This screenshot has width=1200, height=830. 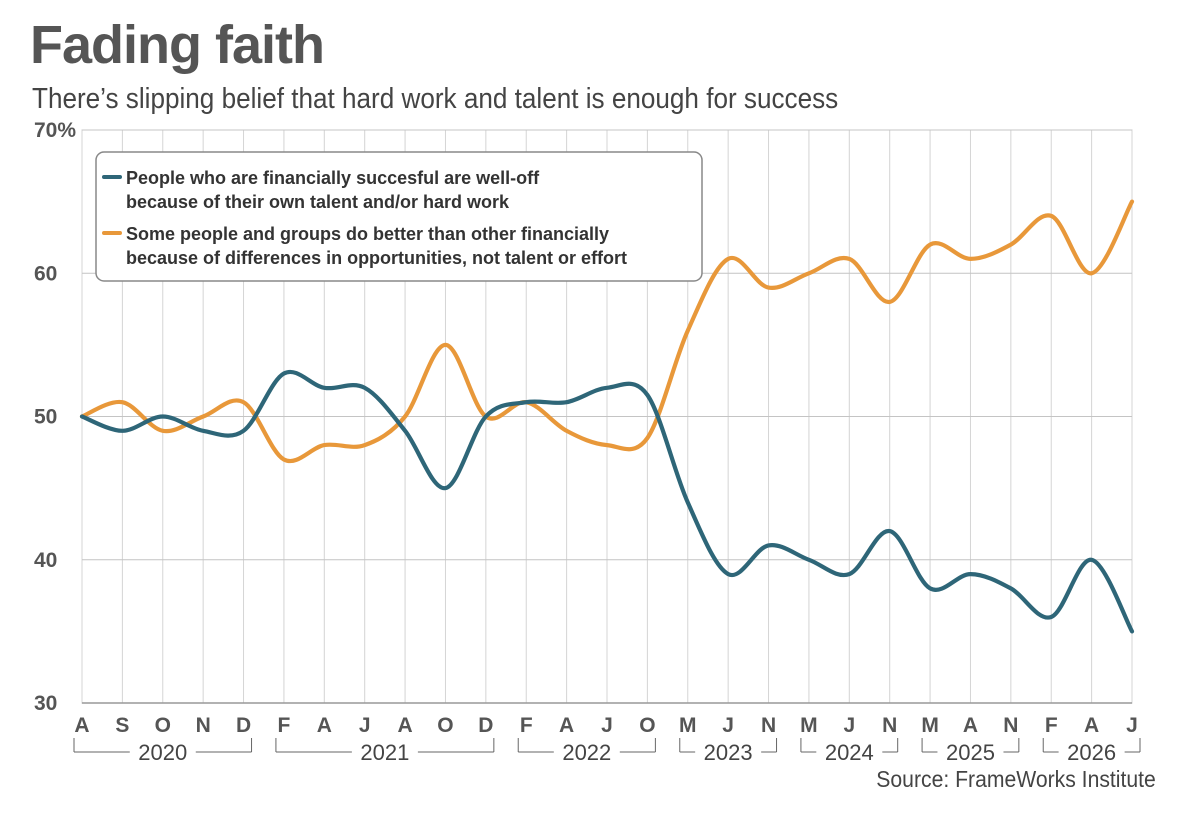 I want to click on y-tick-label: 40, so click(x=45, y=560).